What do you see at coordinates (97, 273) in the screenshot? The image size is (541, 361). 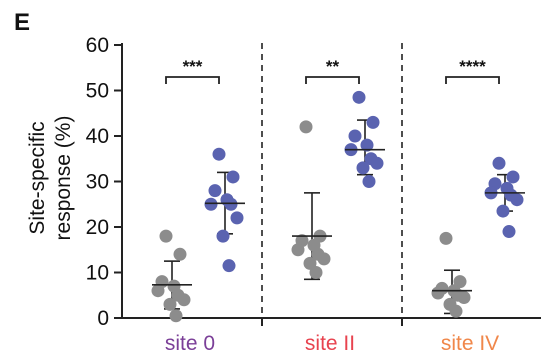 I see `y-tick-label: 10` at bounding box center [97, 273].